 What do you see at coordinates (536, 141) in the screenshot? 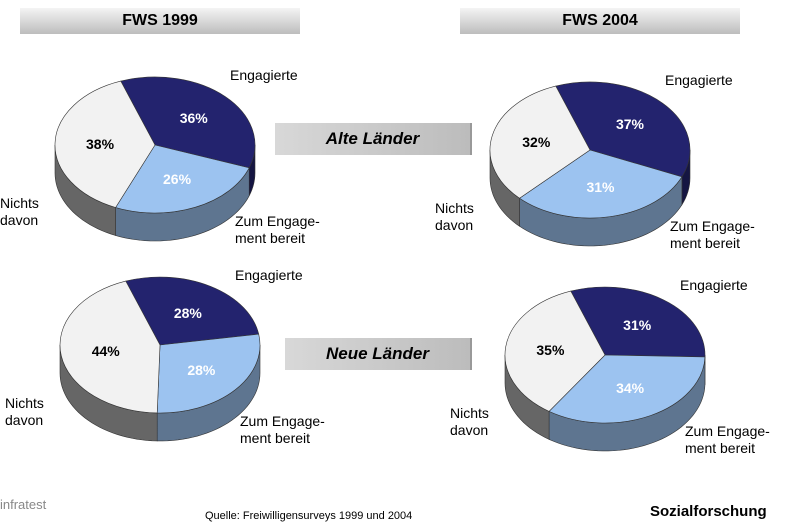
I see `value-label: 32%` at bounding box center [536, 141].